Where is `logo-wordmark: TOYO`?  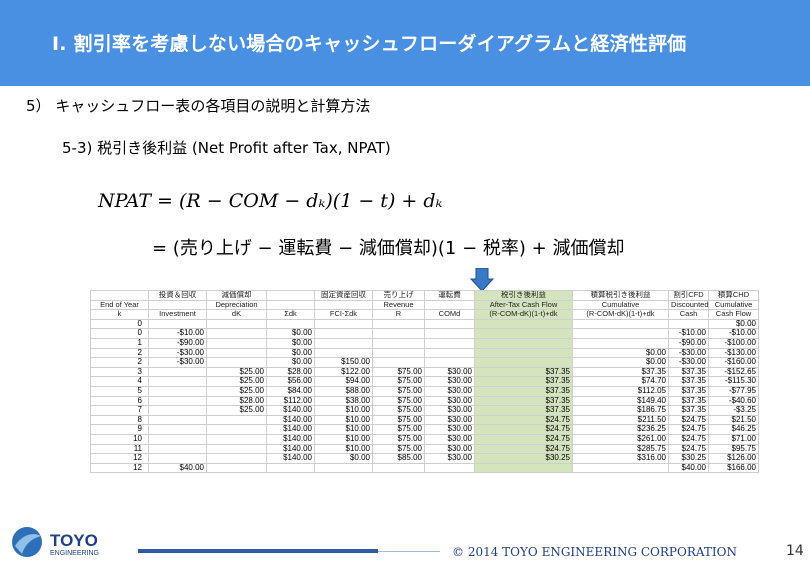 logo-wordmark: TOYO is located at coordinates (74, 540).